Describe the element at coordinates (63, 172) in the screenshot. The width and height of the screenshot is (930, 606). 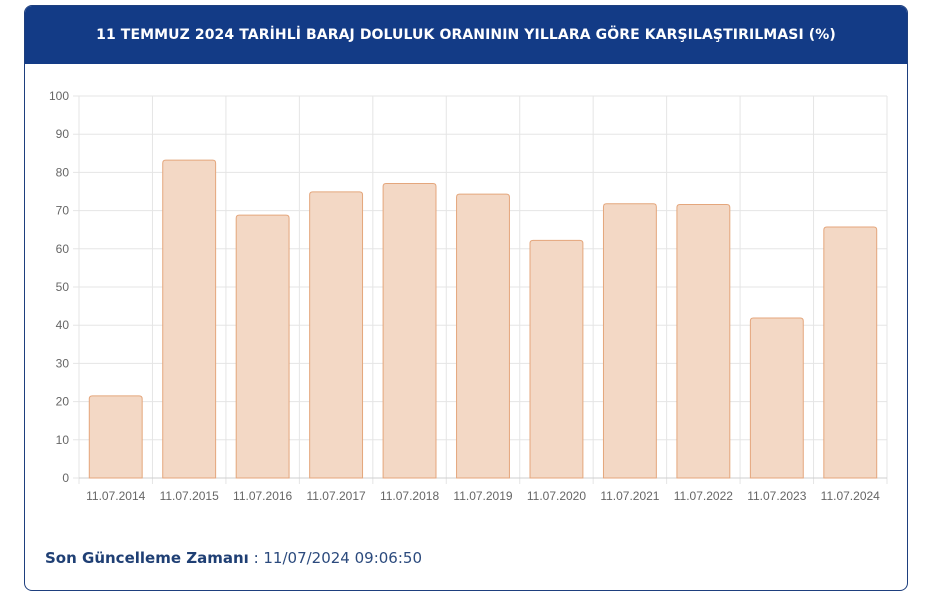
I see `y-tick-label: 80` at that location.